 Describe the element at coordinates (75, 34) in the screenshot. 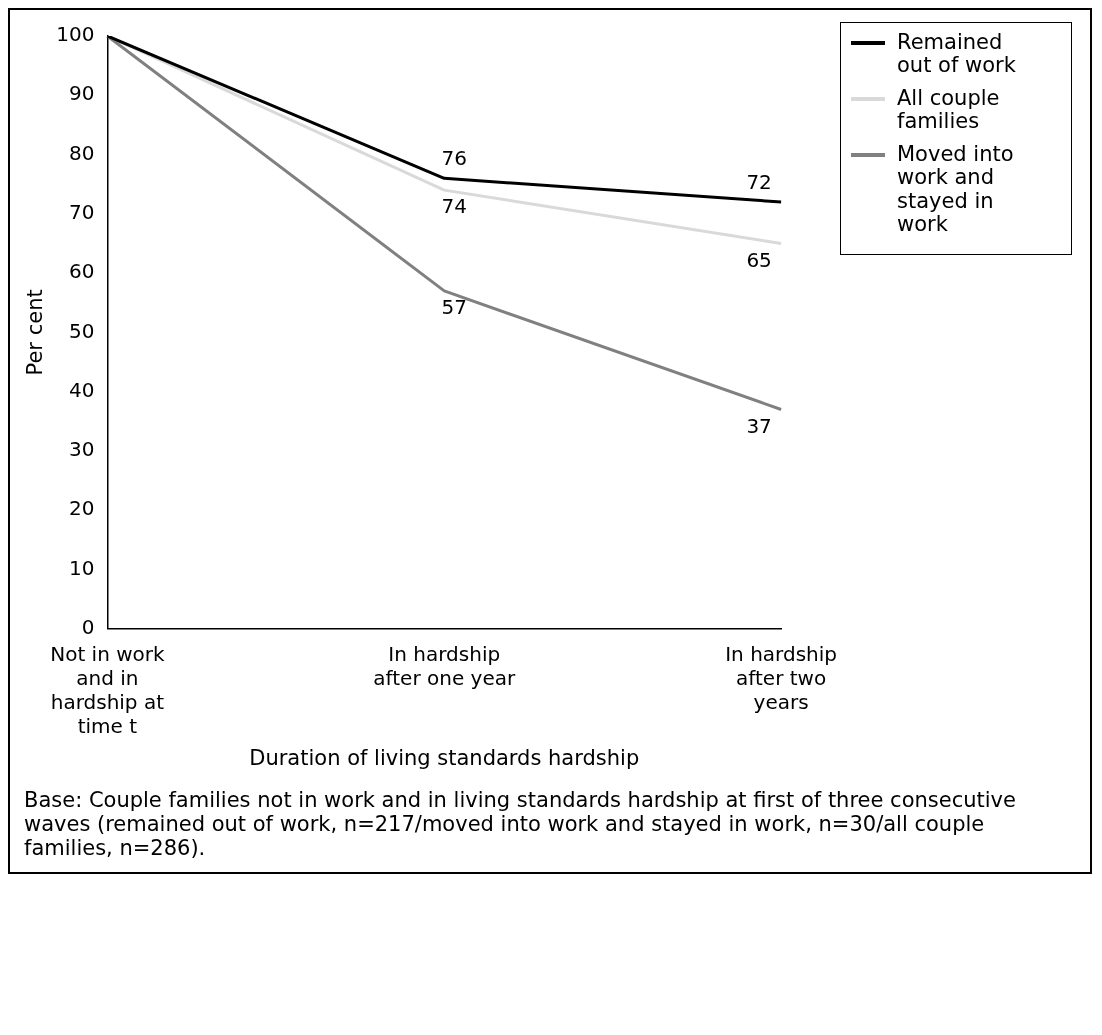

I see `y-tick-label: 100` at that location.